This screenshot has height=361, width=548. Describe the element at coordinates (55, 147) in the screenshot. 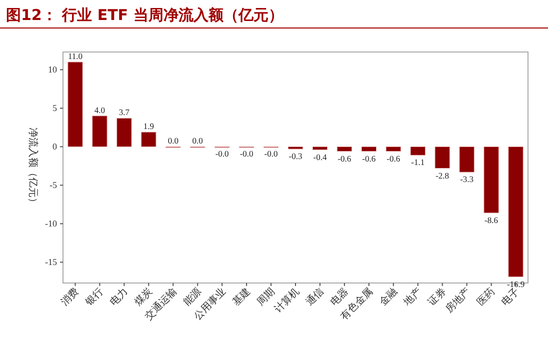

I see `y-tick-label: 0` at that location.